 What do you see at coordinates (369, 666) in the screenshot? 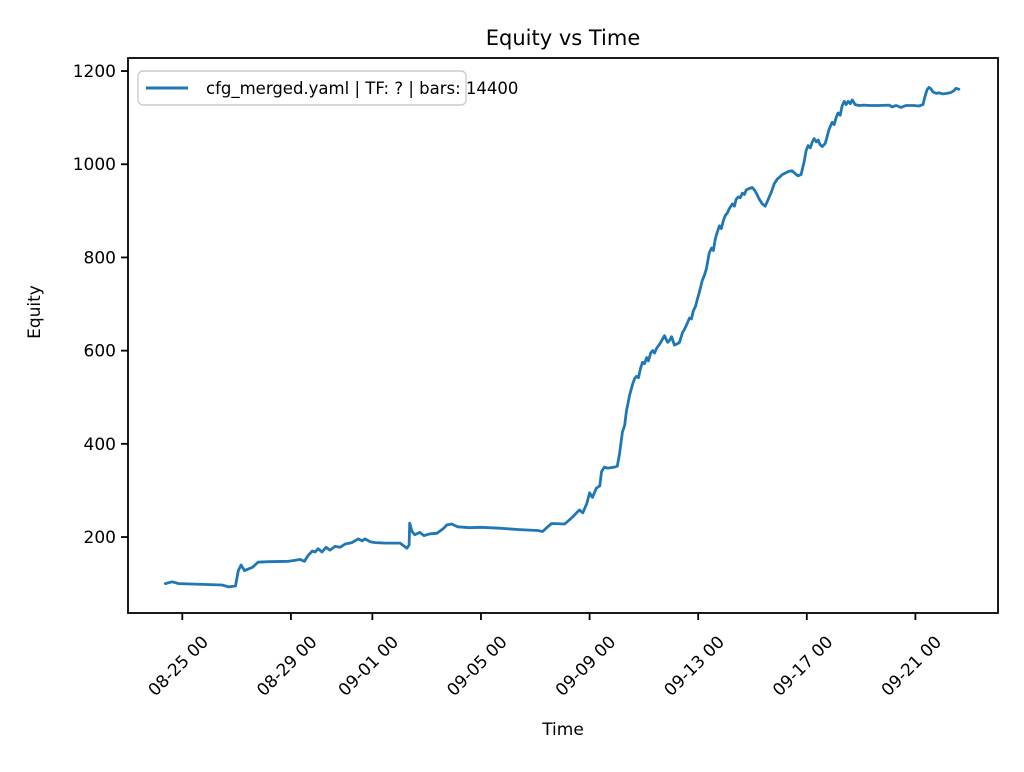
I see `x-tick-label: 09-01 00` at bounding box center [369, 666].